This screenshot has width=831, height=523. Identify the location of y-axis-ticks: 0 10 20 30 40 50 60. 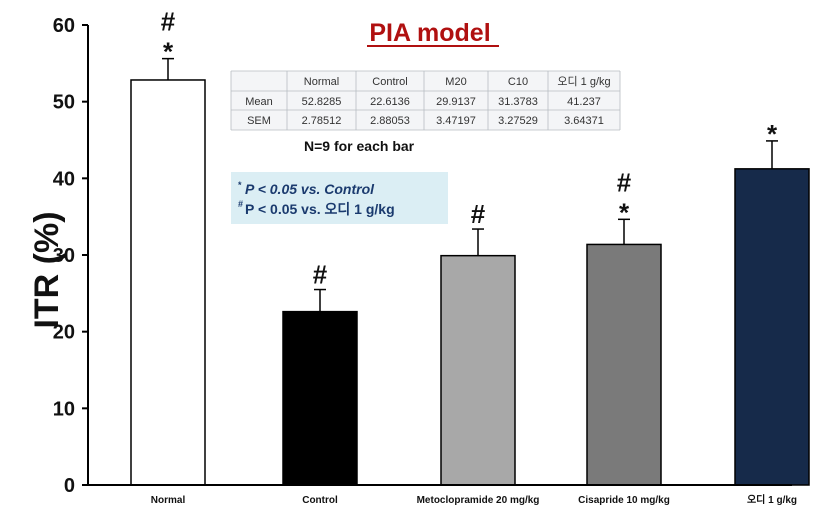
(70, 256).